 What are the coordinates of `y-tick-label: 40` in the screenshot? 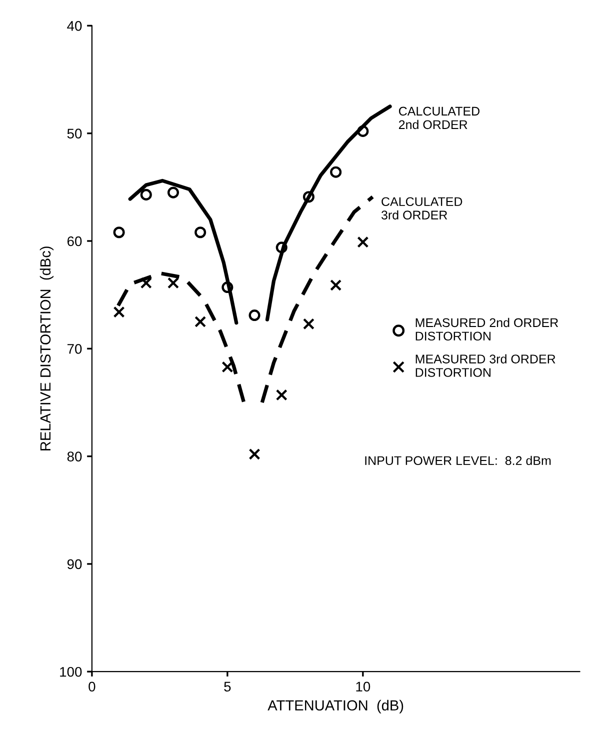 It's located at (74, 26).